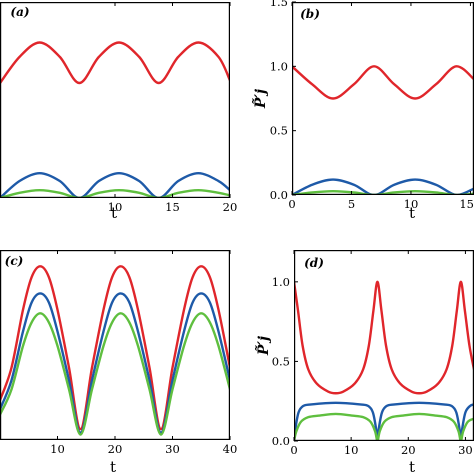 The width and height of the screenshot is (474, 474). Describe the element at coordinates (465, 450) in the screenshot. I see `x-tick-label-d-3: 30` at that location.